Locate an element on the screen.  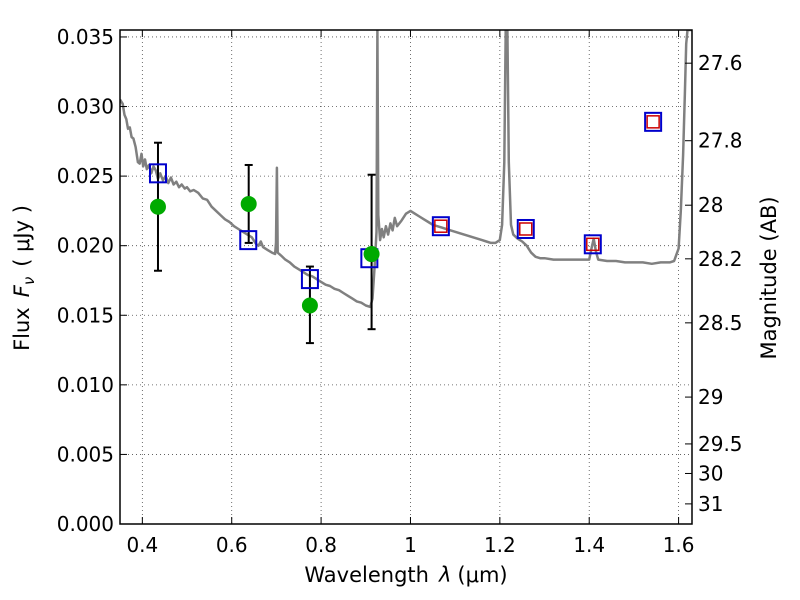
x-tick-label: 1.2 is located at coordinates (500, 545).